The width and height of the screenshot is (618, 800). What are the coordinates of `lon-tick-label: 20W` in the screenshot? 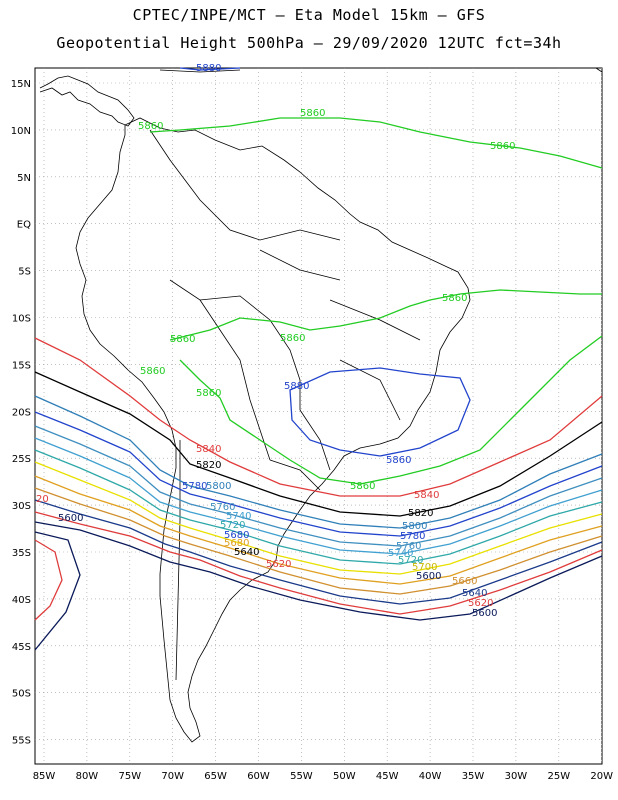 It's located at (601, 776).